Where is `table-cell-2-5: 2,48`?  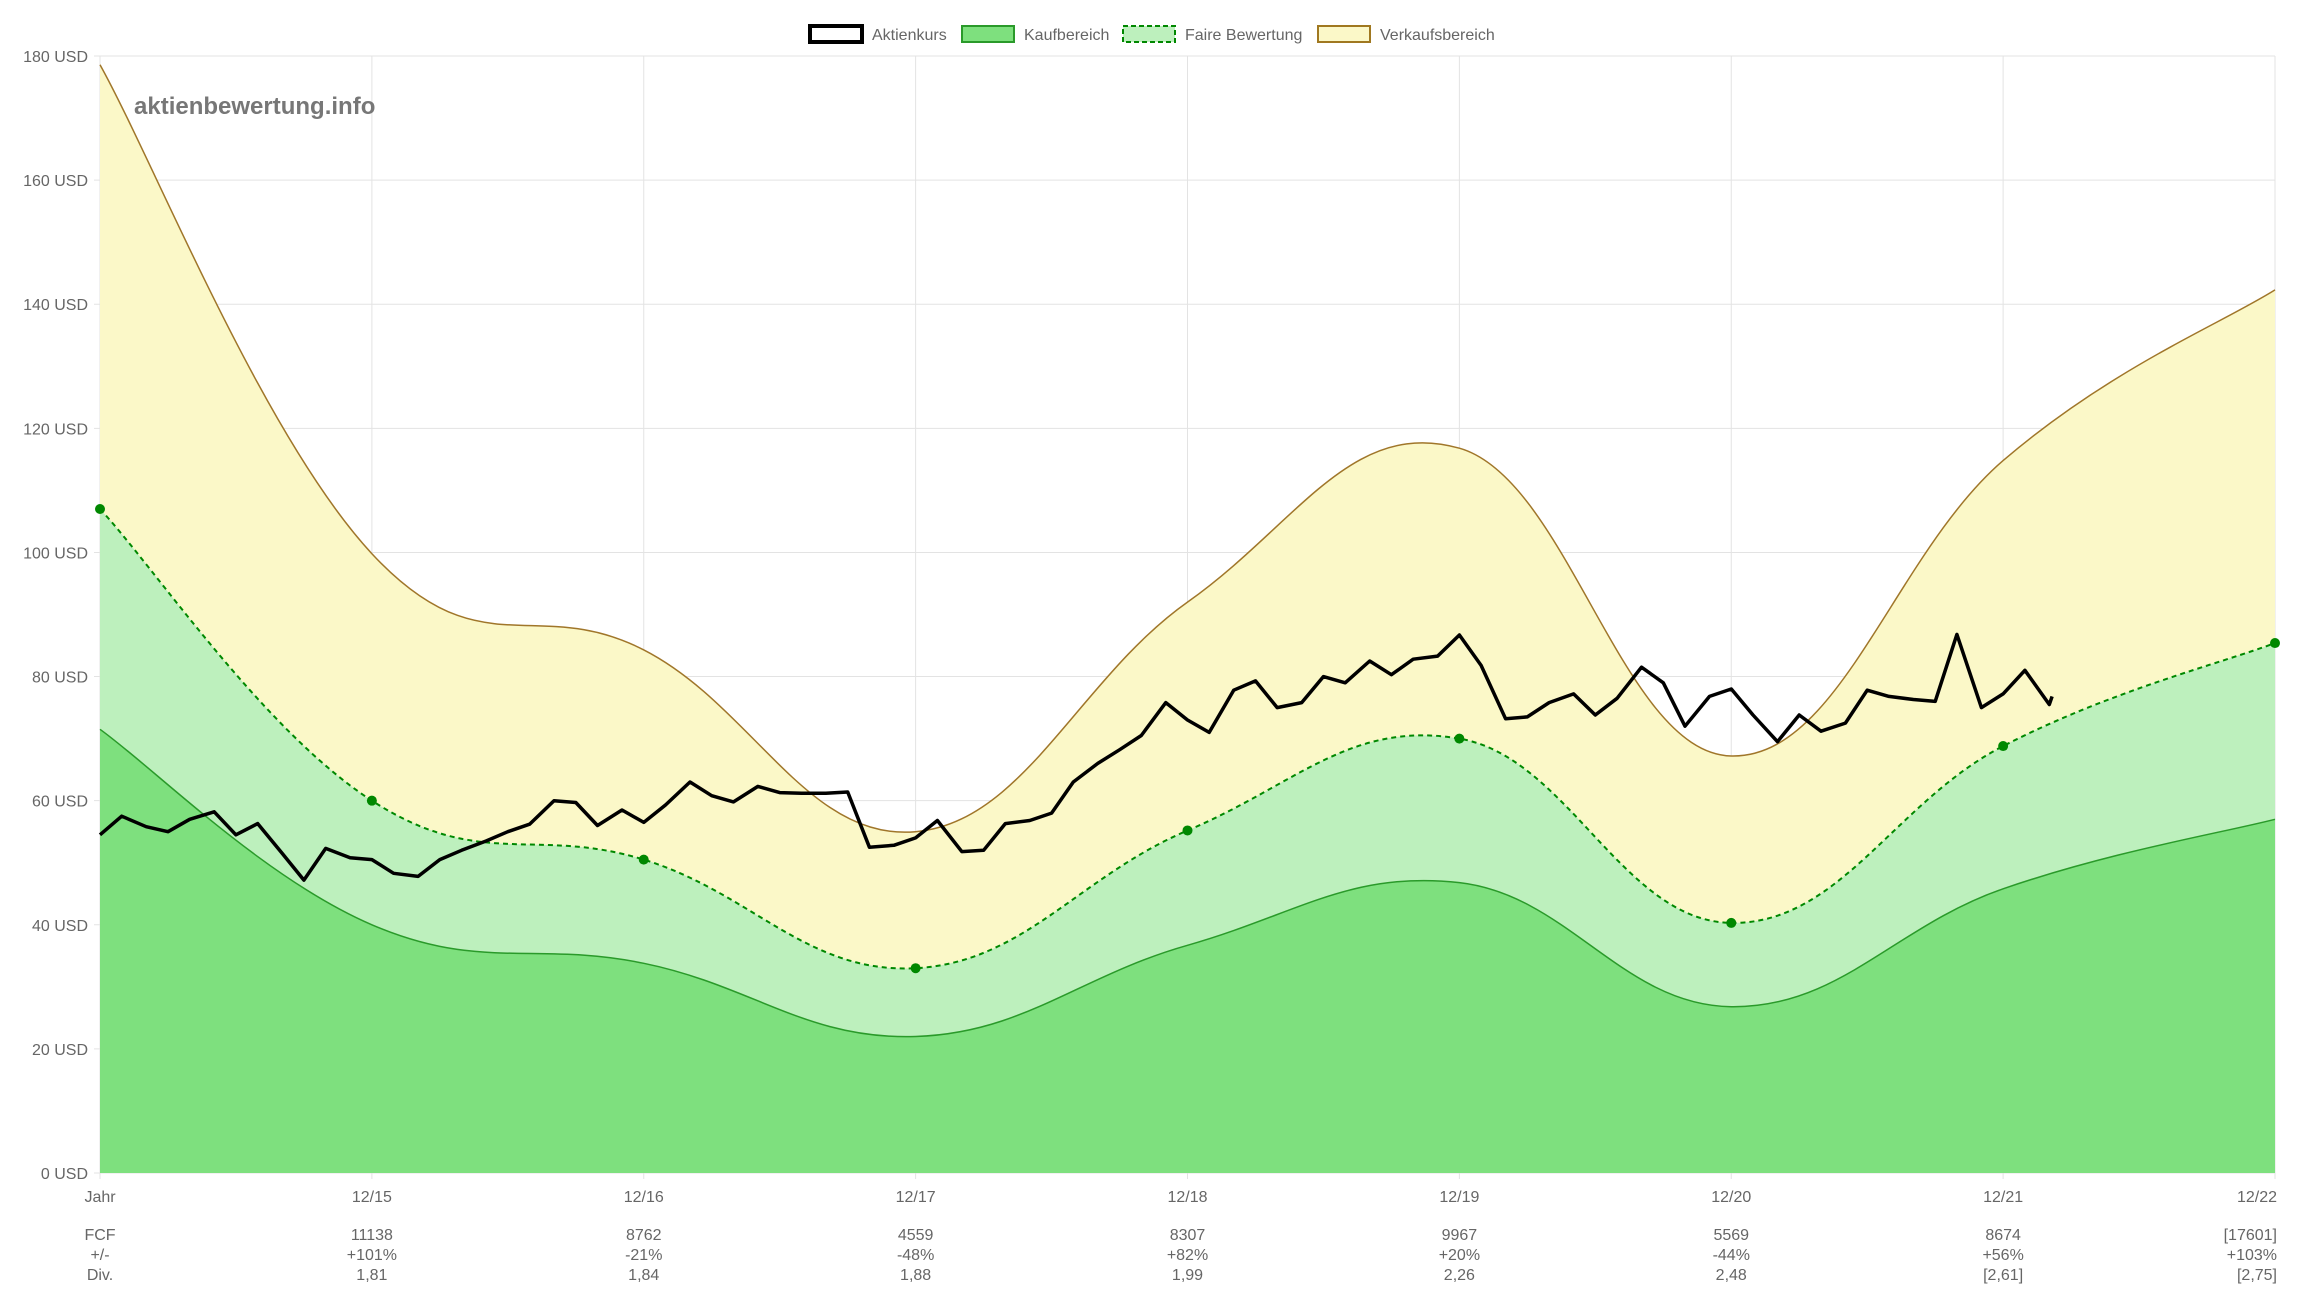
table-cell-2-5: 2,48 is located at coordinates (1731, 1275).